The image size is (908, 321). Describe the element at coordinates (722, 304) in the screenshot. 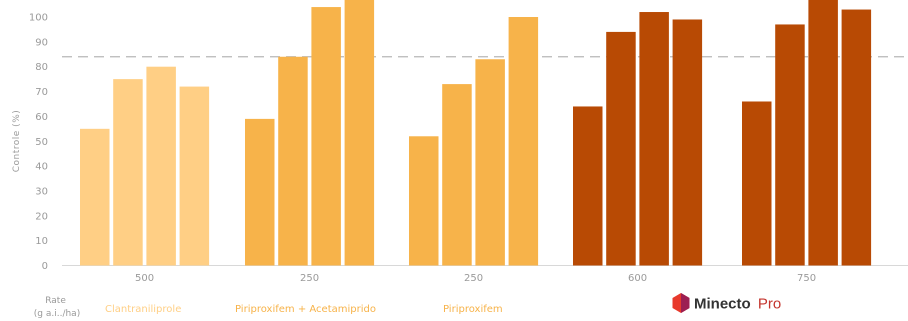

I see `brand-name: Minecto` at that location.